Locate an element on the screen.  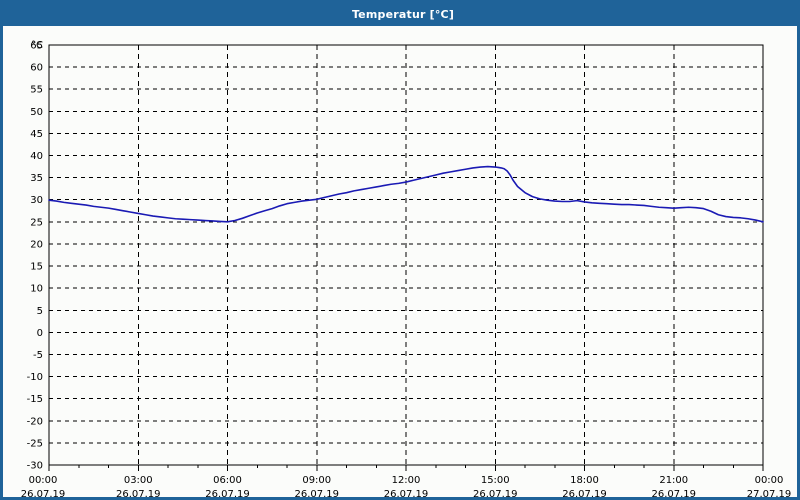
y-axis-tick-label: 40 is located at coordinates (36, 156).